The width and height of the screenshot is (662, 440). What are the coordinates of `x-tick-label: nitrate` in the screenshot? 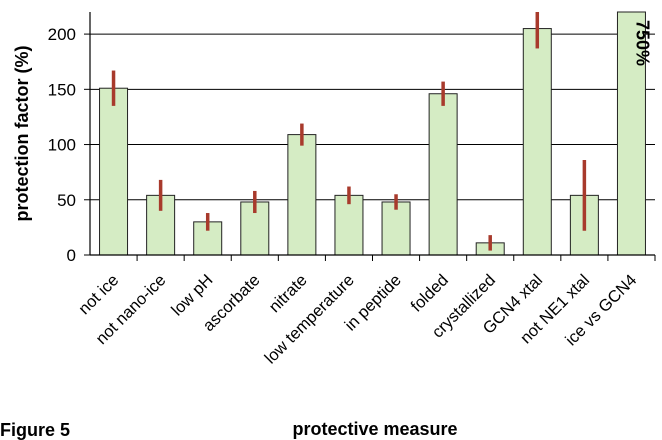 It's located at (288, 293).